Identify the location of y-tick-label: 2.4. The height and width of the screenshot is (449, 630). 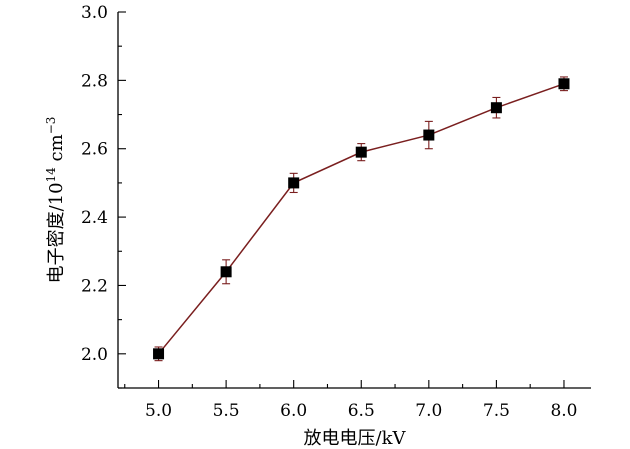
(94, 218).